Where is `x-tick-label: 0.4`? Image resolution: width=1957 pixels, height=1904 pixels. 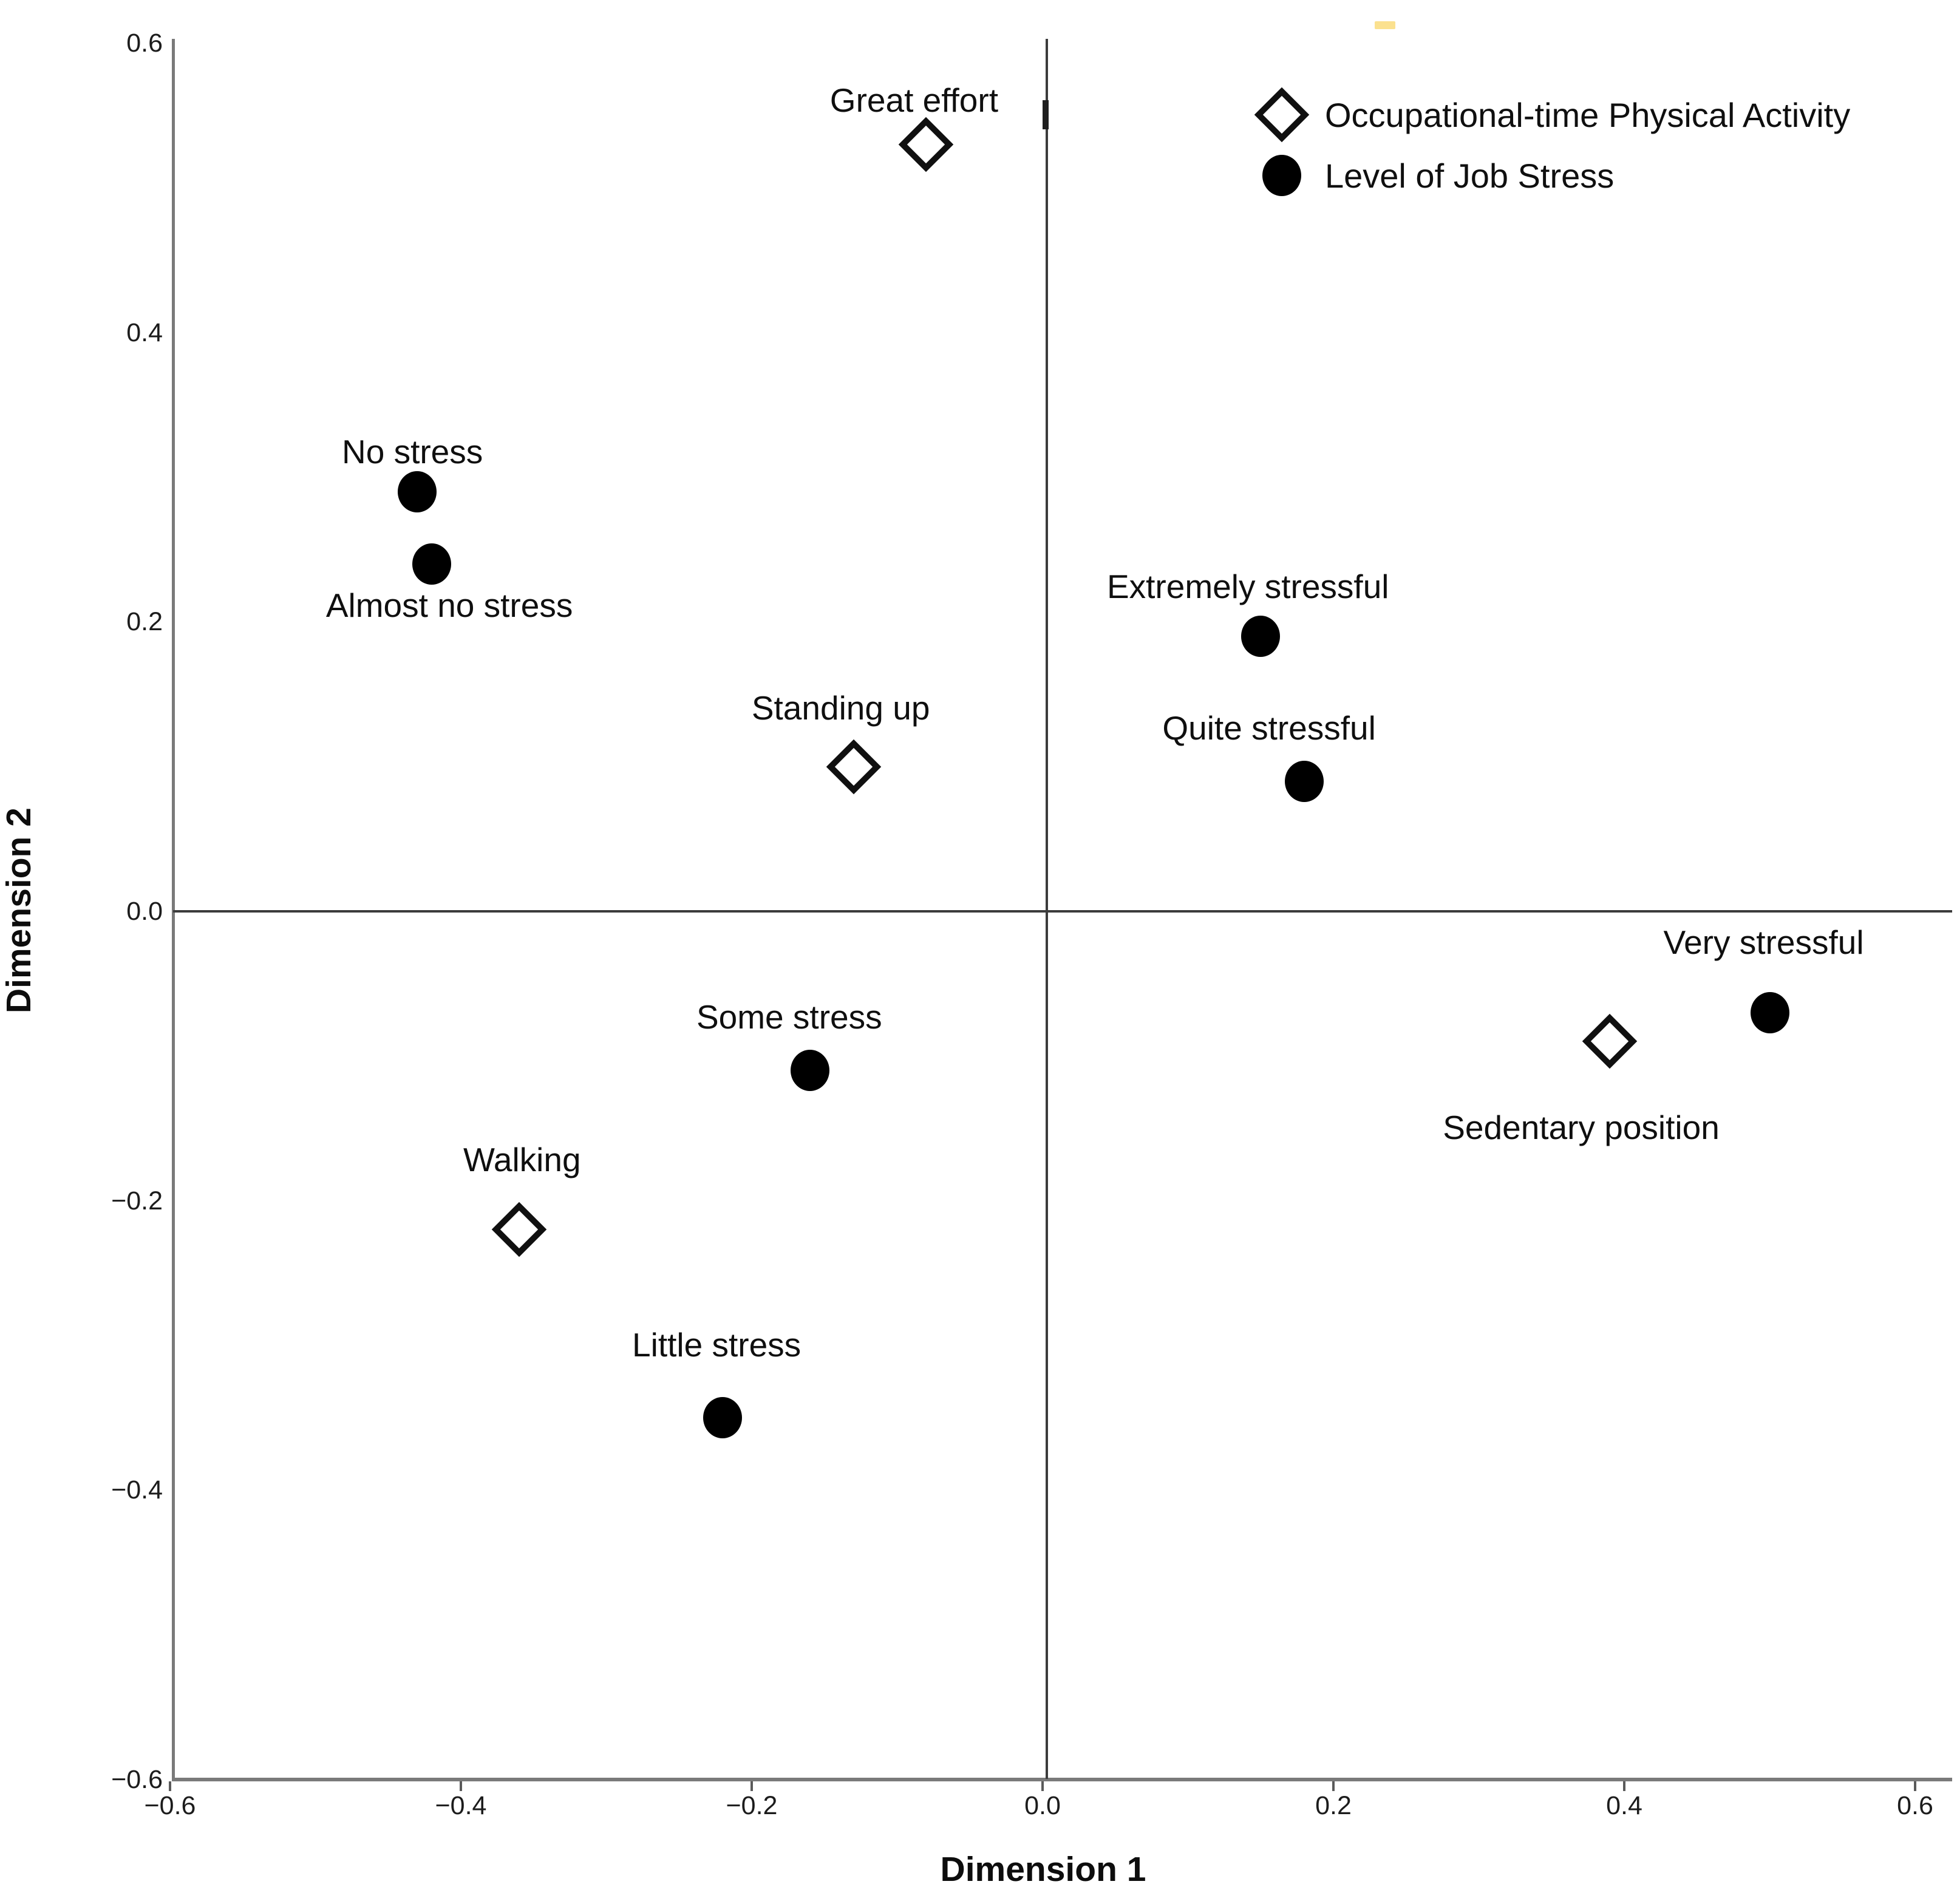 x-tick-label: 0.4 is located at coordinates (1624, 1805).